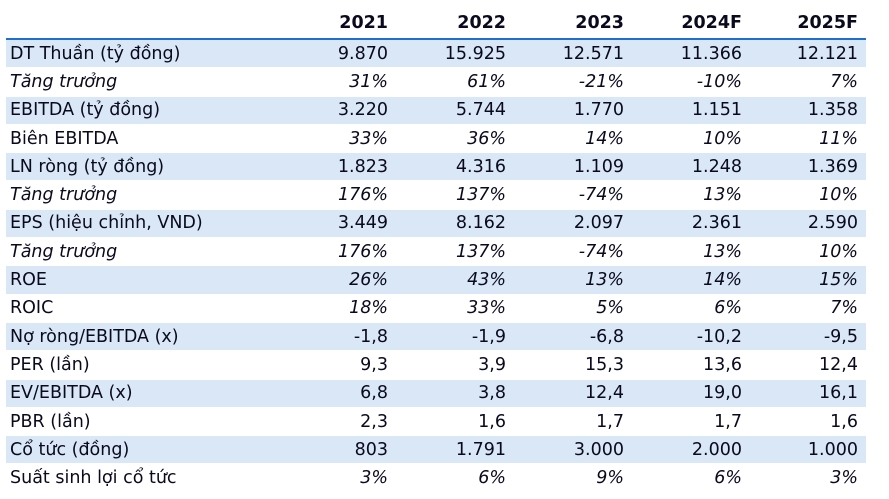 This screenshot has width=889, height=499. Describe the element at coordinates (374, 393) in the screenshot. I see `row-value: 6,8` at that location.